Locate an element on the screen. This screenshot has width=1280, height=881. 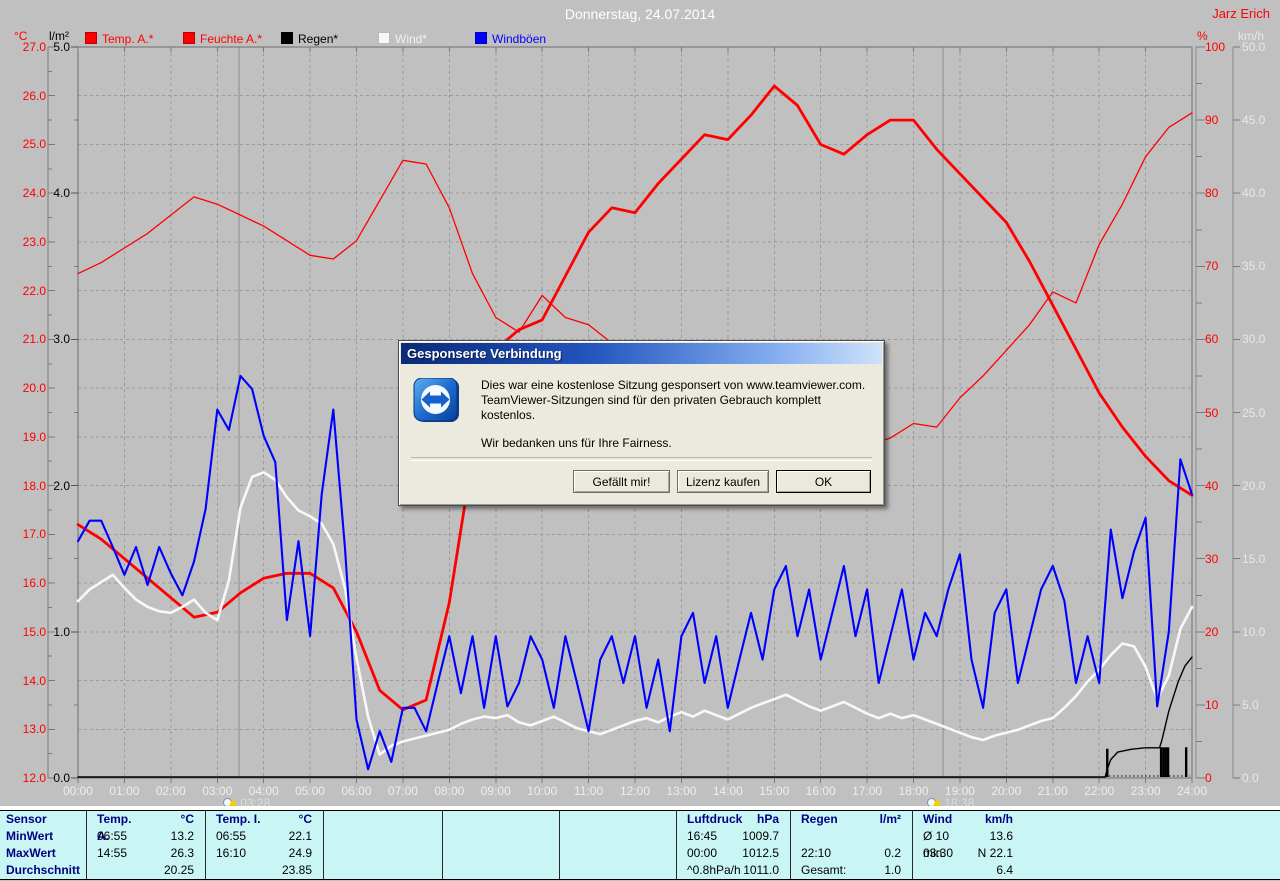
humidity-axis-label: 60 is located at coordinates (1212, 339).